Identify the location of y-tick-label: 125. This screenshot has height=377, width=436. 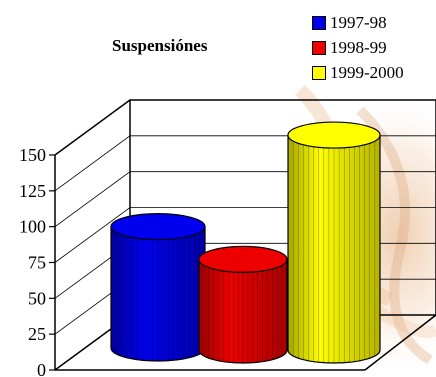
(32, 191).